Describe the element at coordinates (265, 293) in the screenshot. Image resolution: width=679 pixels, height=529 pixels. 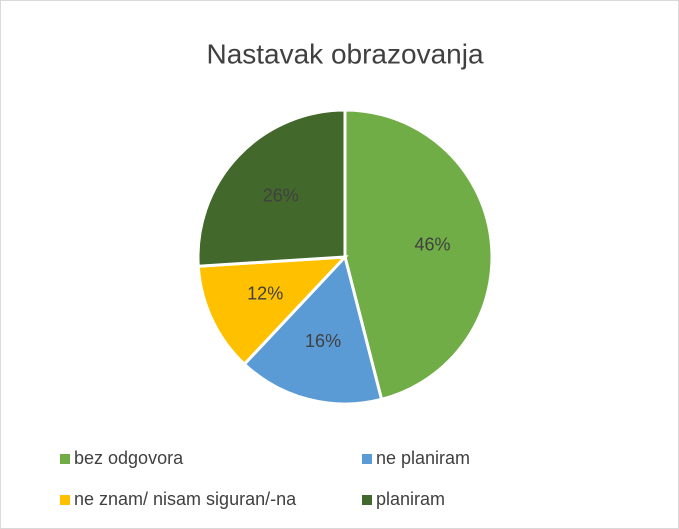
I see `data-label: 12%` at that location.